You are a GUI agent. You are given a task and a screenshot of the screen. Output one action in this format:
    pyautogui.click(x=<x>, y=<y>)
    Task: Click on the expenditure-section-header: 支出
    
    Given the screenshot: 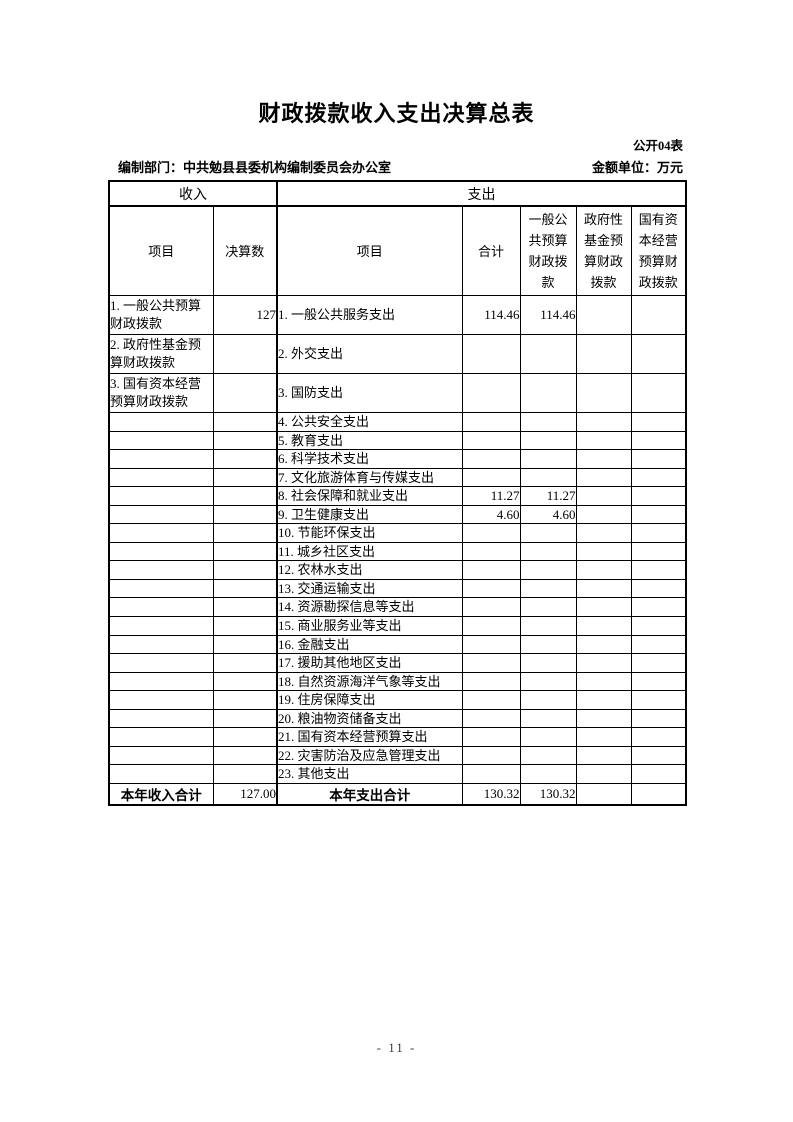 What is the action you would take?
    pyautogui.click(x=481, y=193)
    